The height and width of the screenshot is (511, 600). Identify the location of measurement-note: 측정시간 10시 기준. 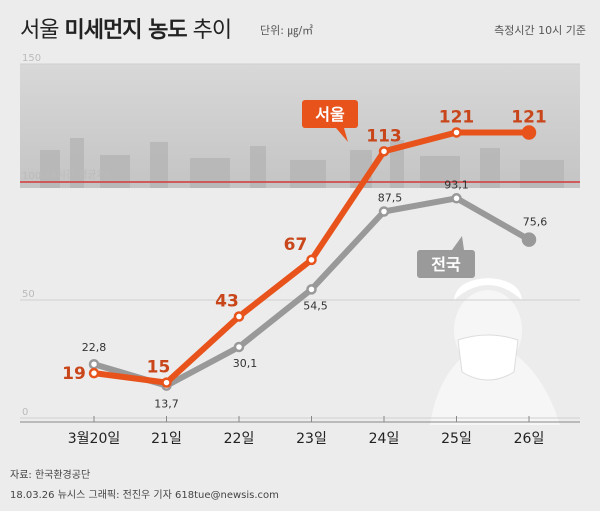
(540, 30).